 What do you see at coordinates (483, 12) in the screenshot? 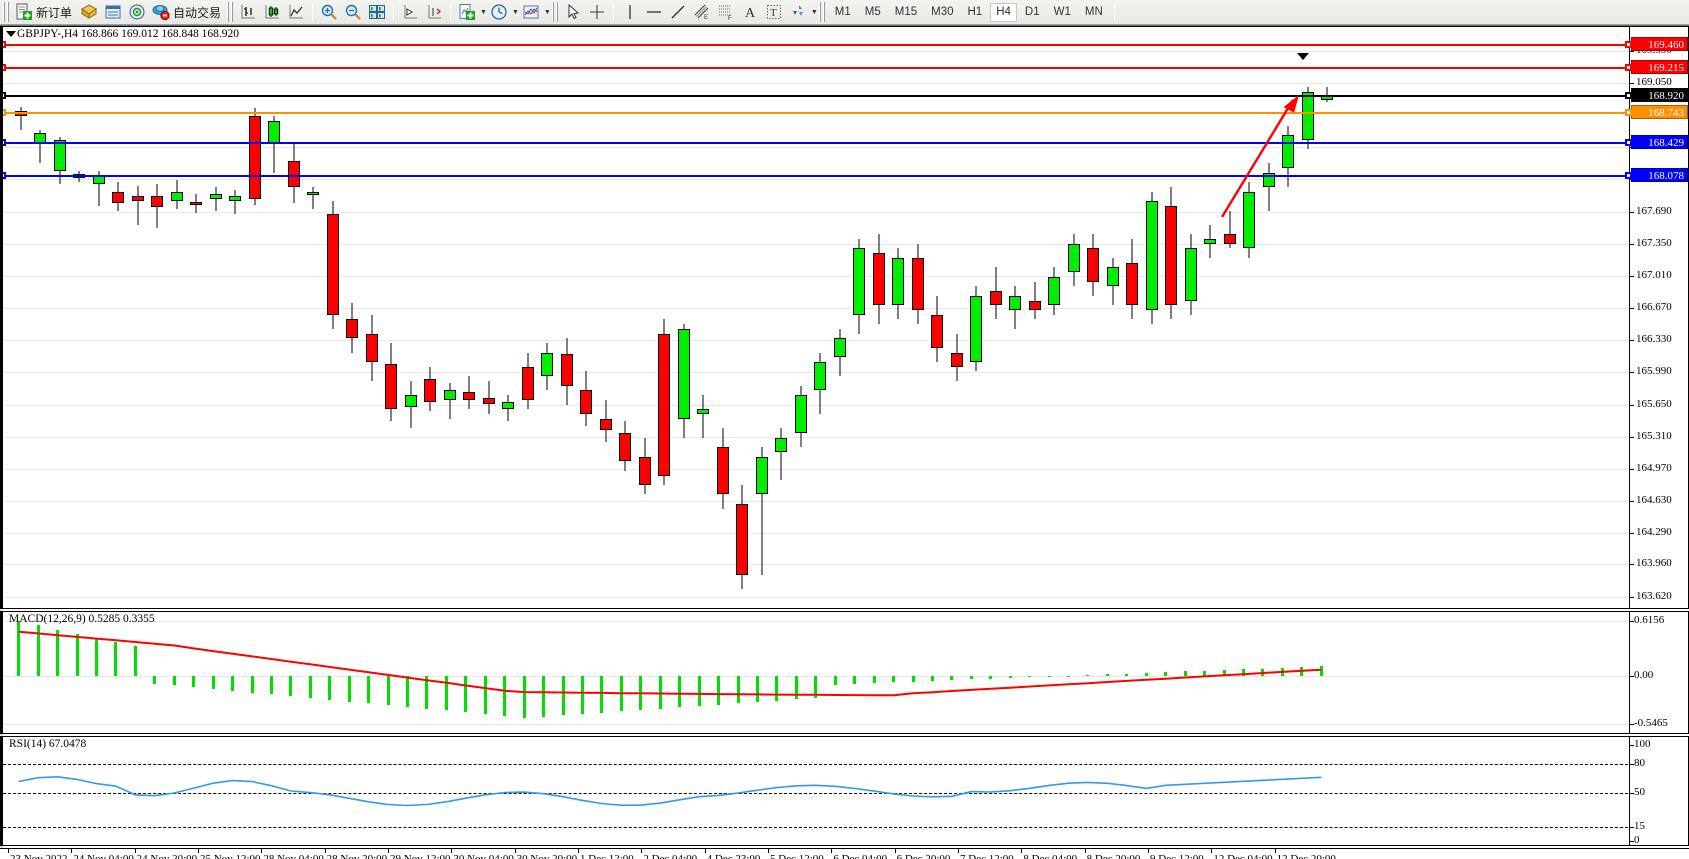
I see `new-chart-dropdown-caret: ▼` at bounding box center [483, 12].